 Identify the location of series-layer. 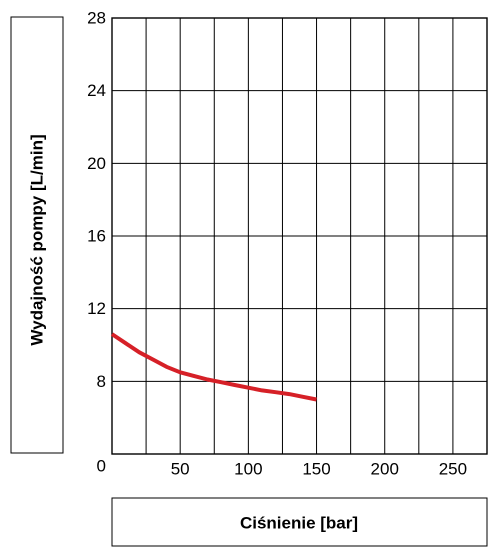
(213, 367).